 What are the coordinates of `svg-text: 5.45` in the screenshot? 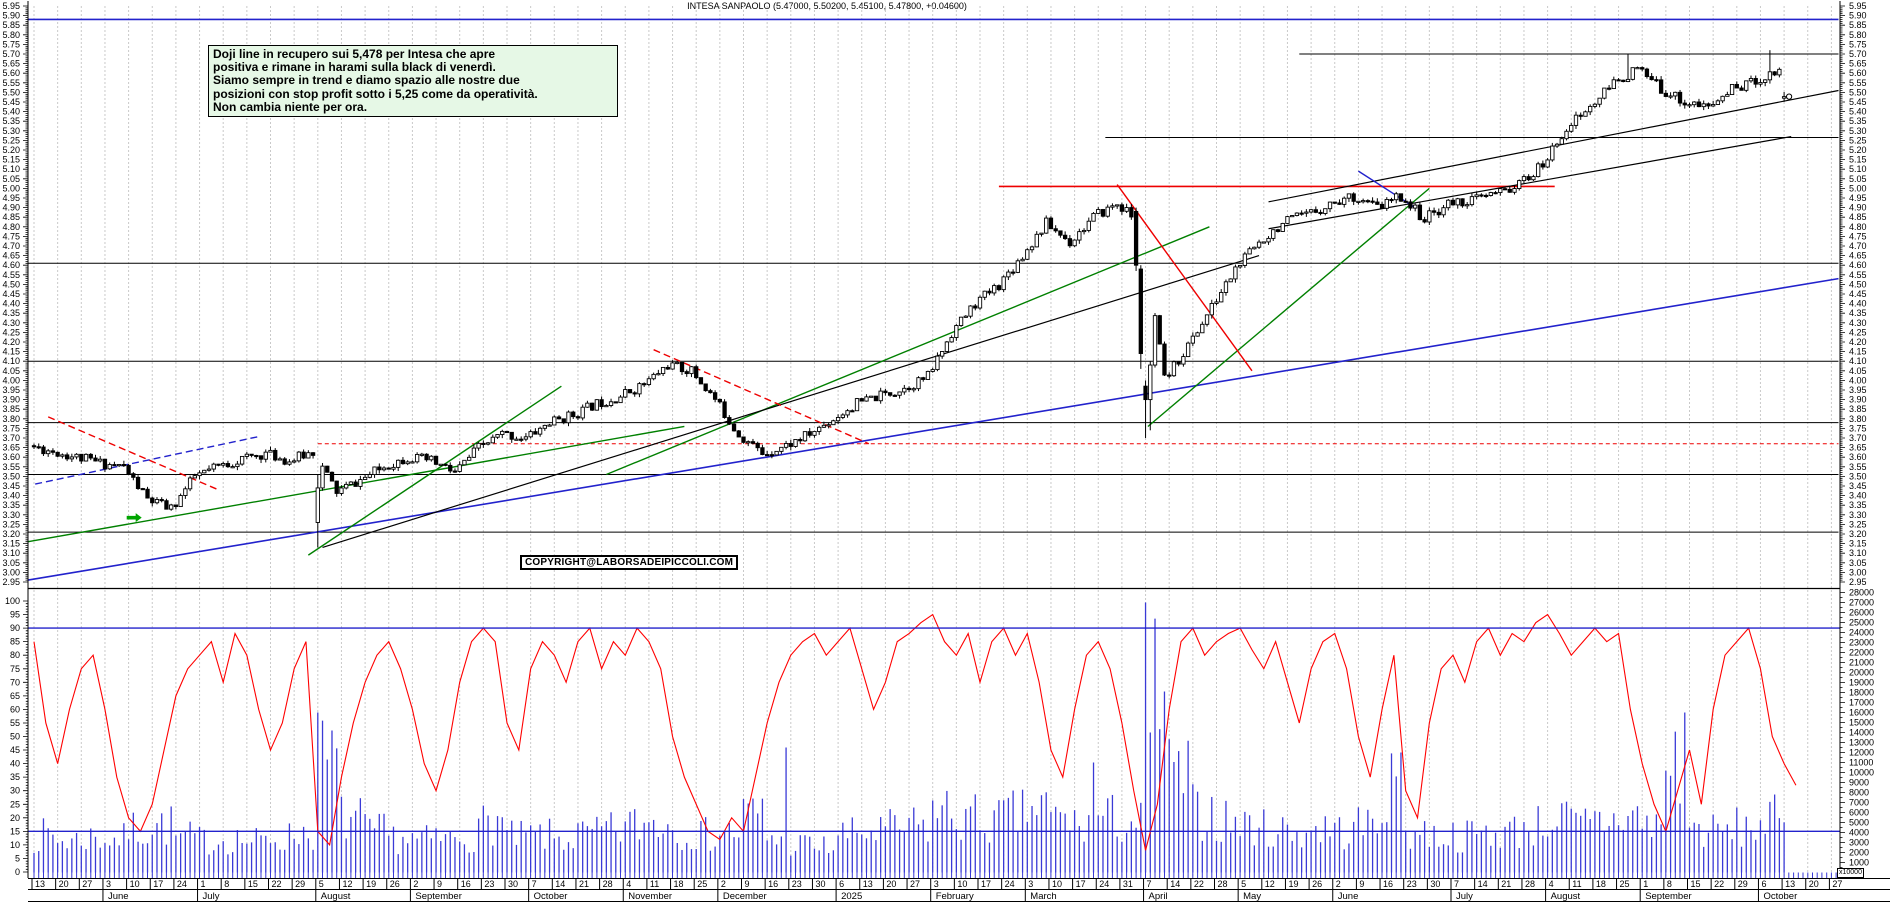 It's located at (1858, 102).